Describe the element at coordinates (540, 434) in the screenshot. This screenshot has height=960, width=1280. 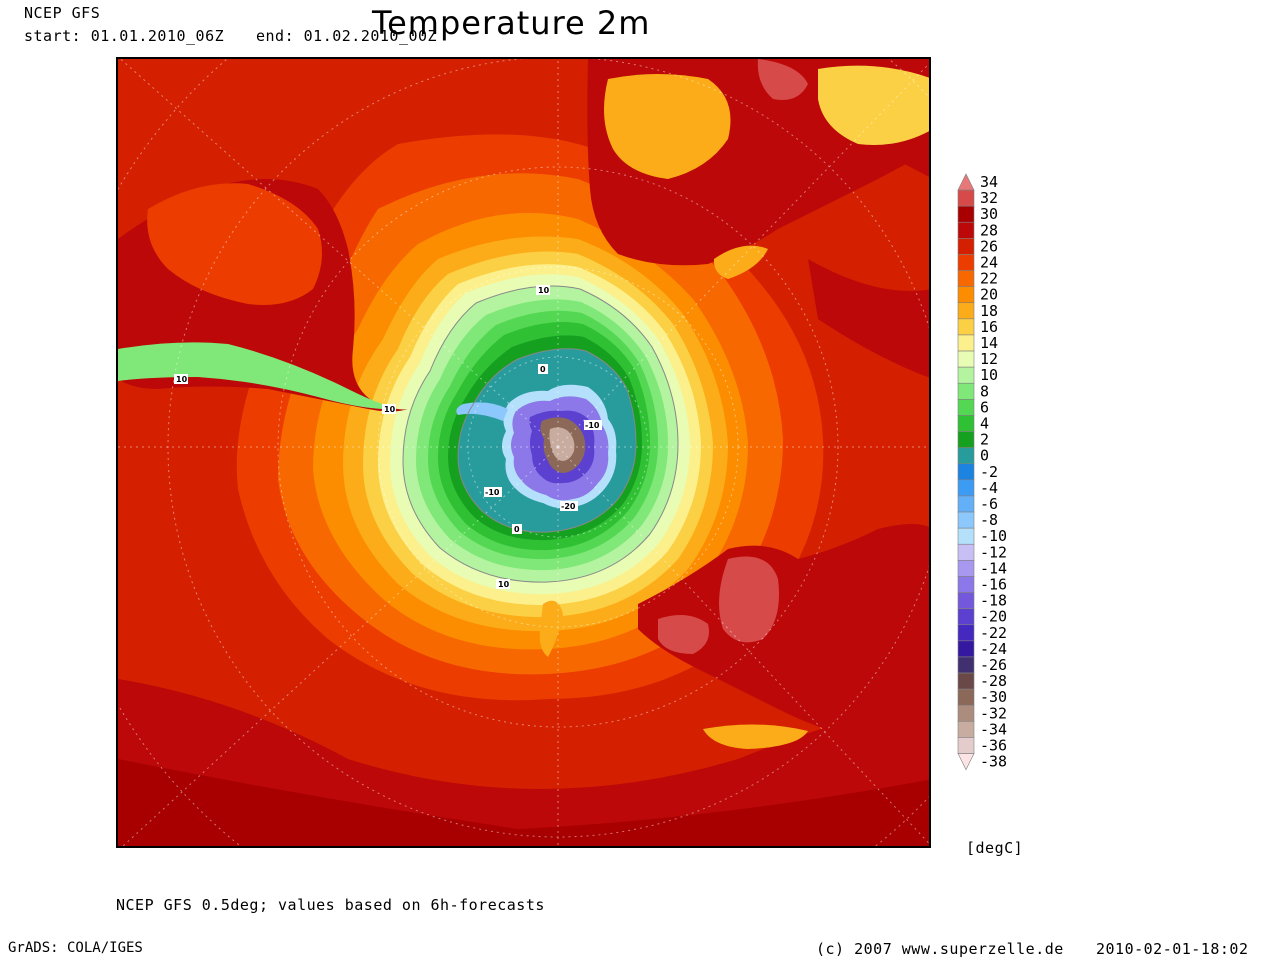
I see `isolines` at that location.